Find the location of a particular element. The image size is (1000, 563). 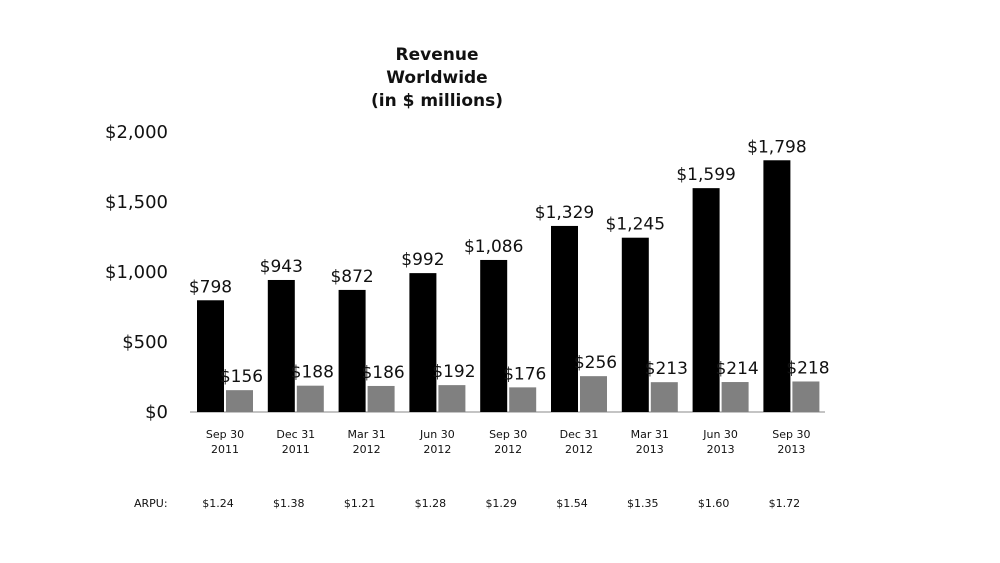

arpu-value: $1.35 is located at coordinates (643, 503).